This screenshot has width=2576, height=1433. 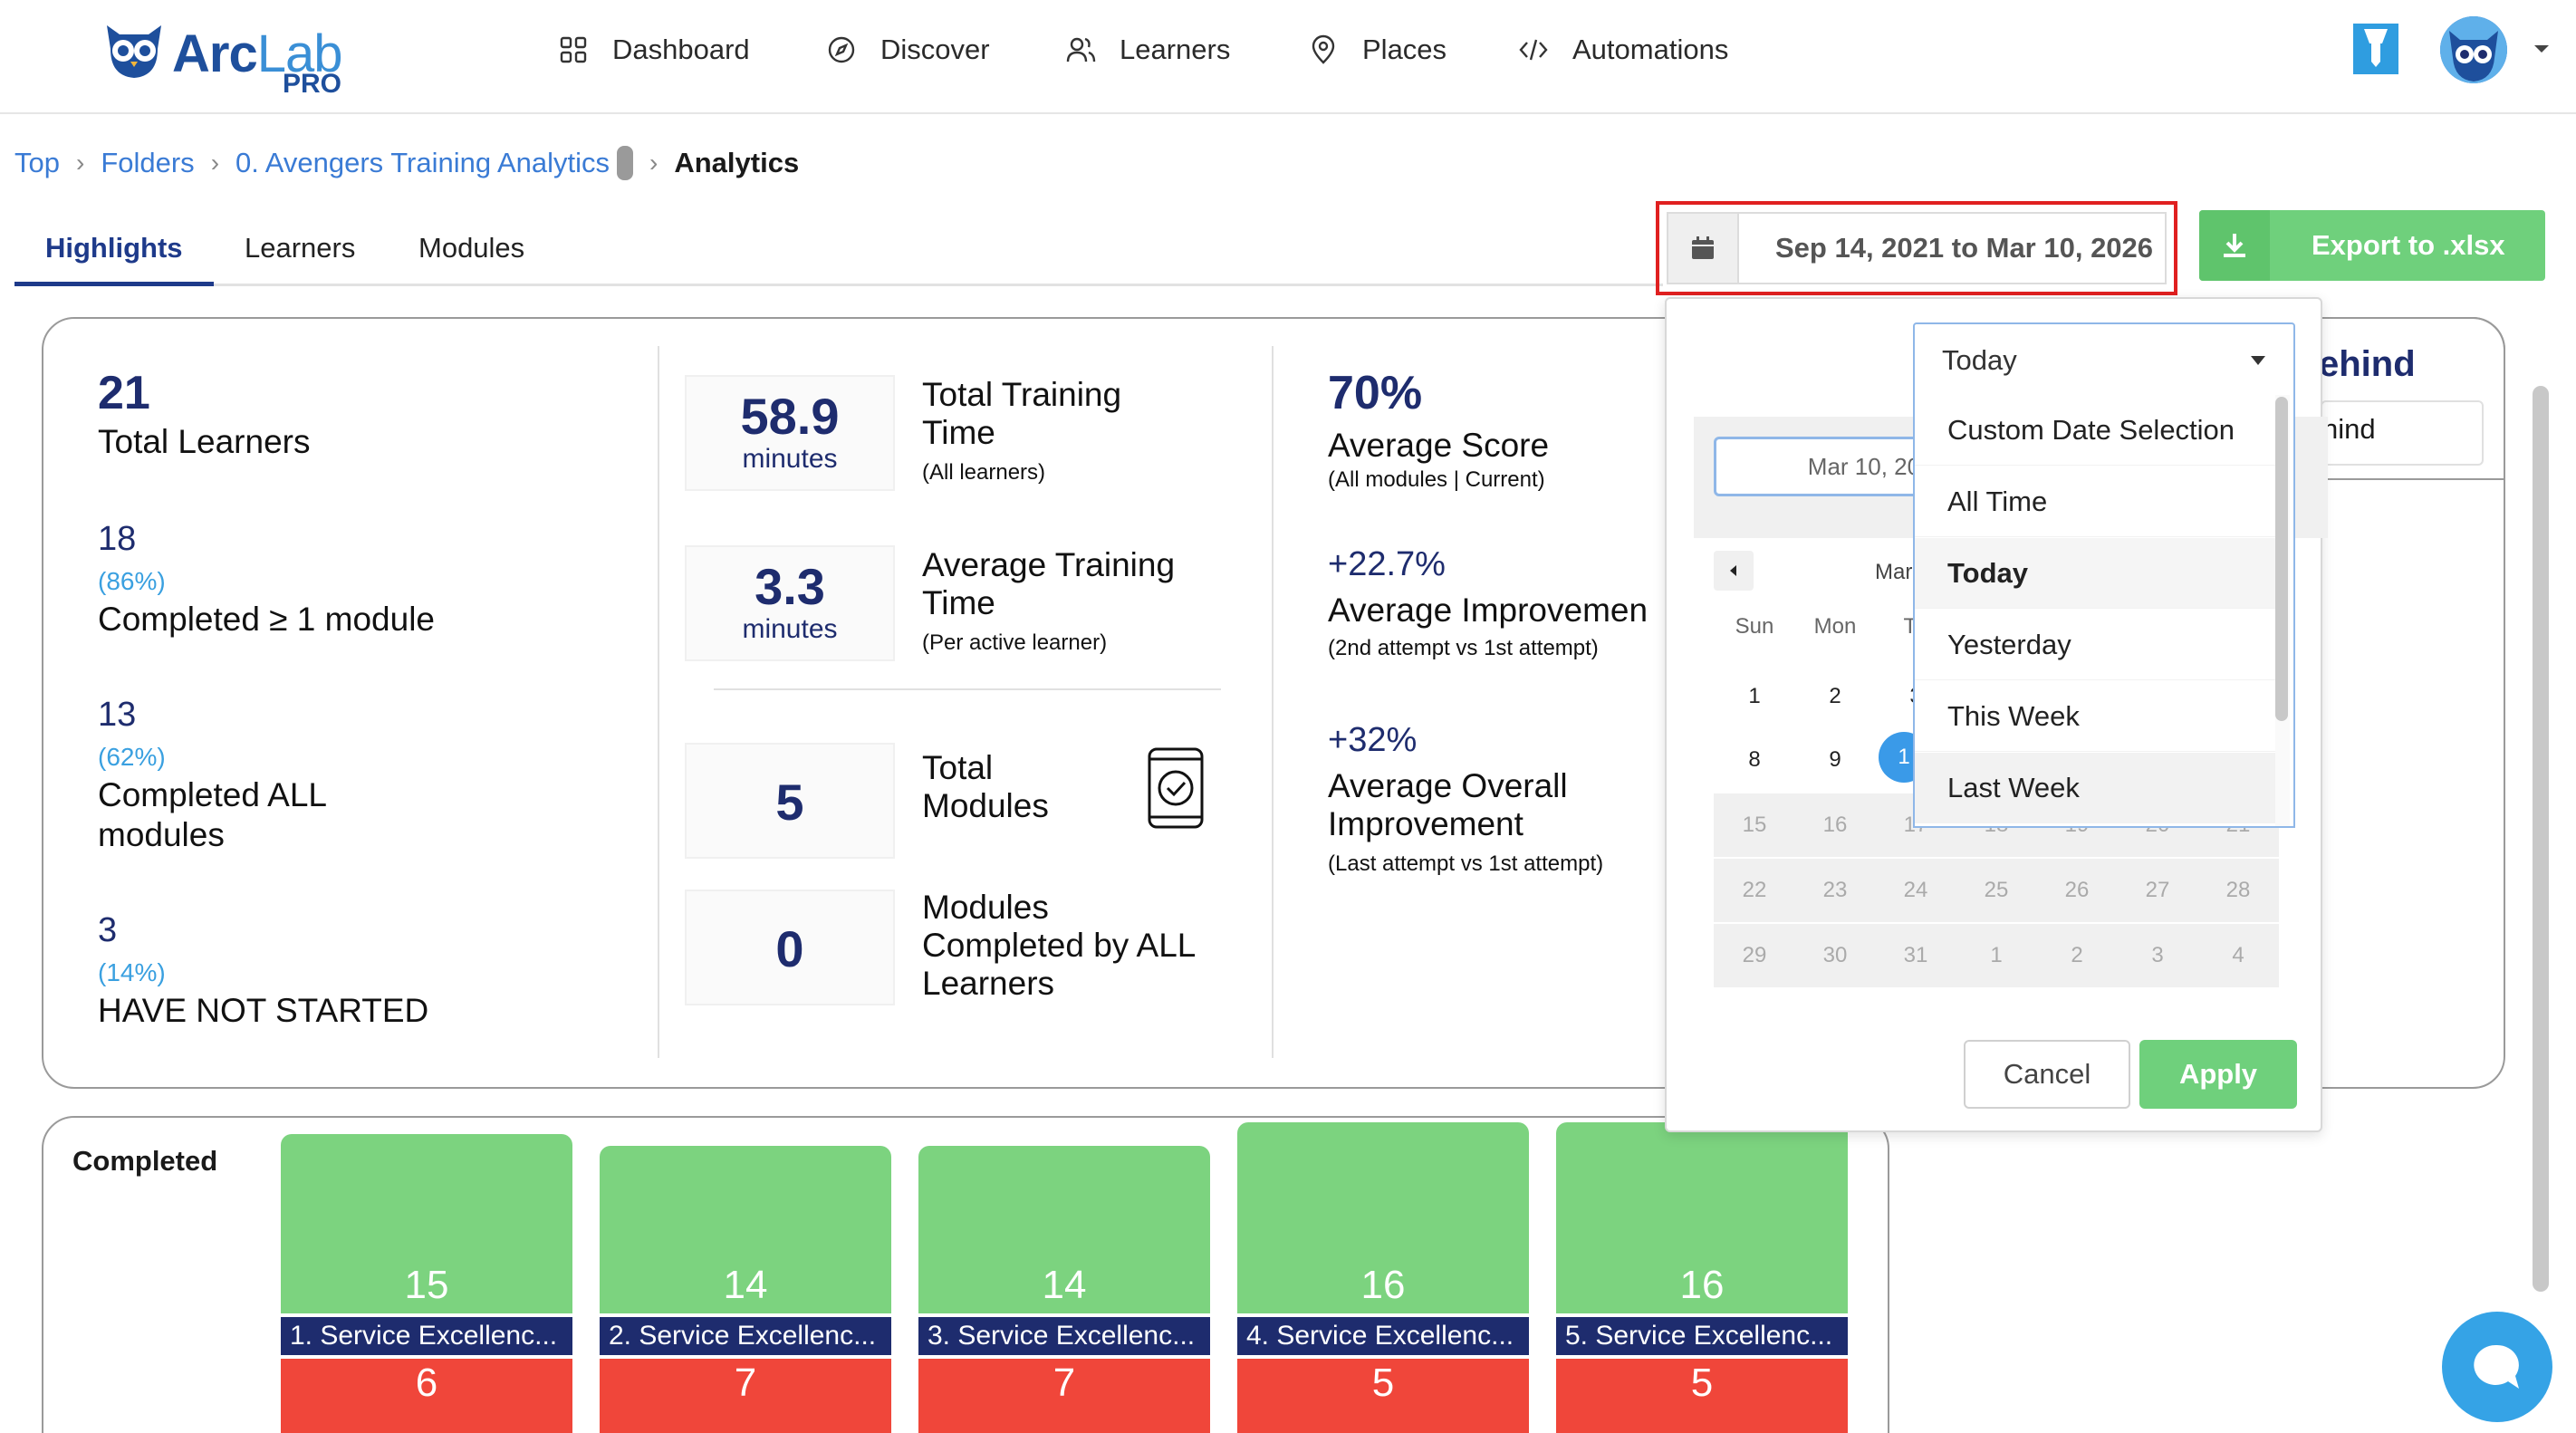 I want to click on modules-completed-all-label-line1: Modules, so click(x=985, y=908).